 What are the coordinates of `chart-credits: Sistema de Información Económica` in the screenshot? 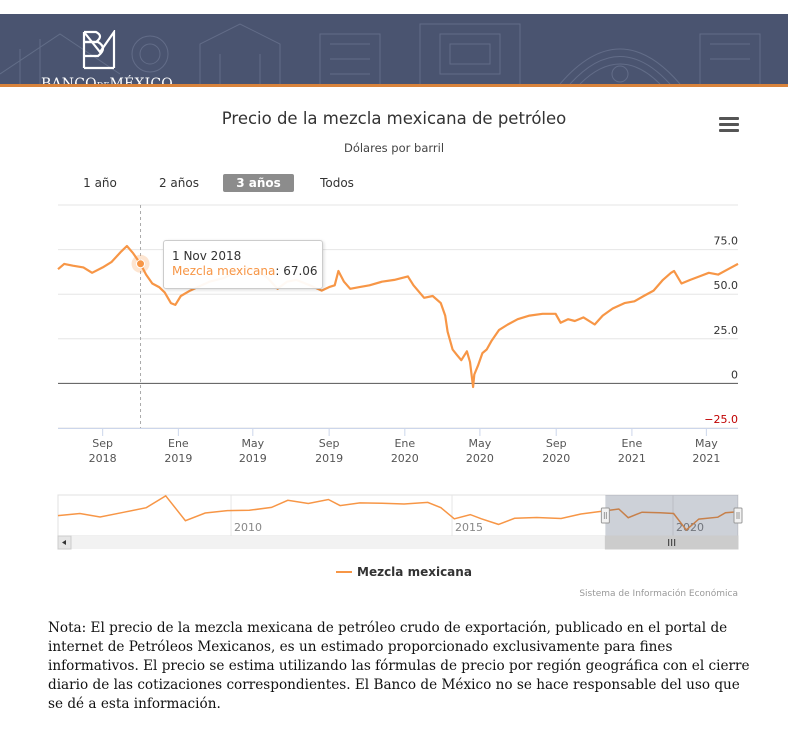 It's located at (658, 594).